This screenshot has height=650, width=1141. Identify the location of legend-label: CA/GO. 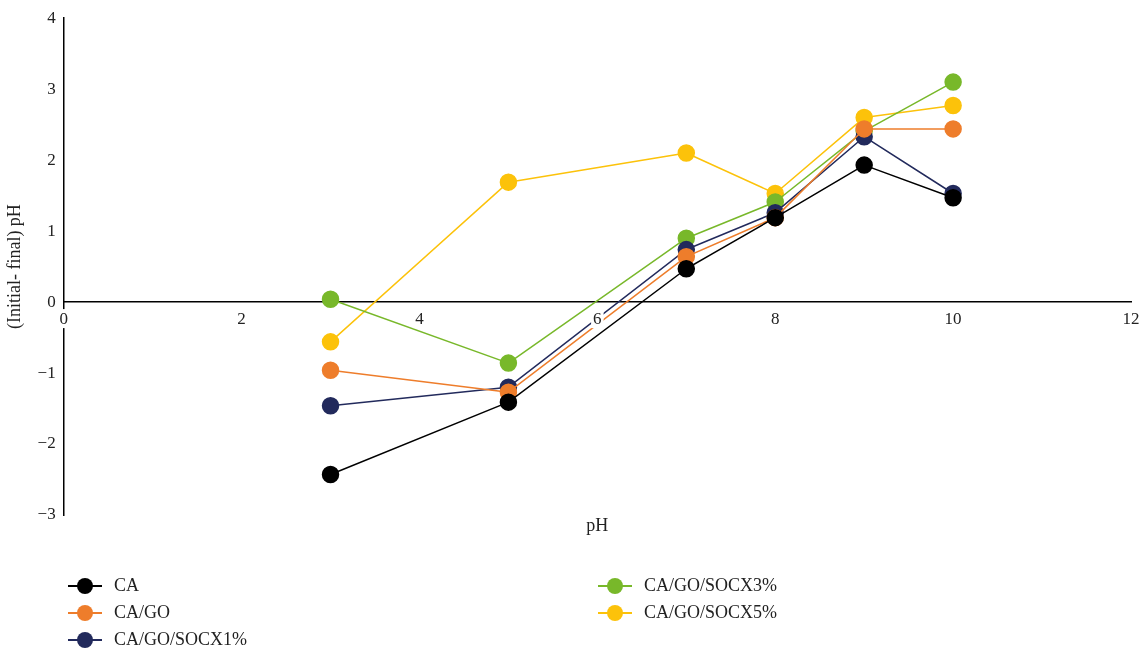
(142, 612).